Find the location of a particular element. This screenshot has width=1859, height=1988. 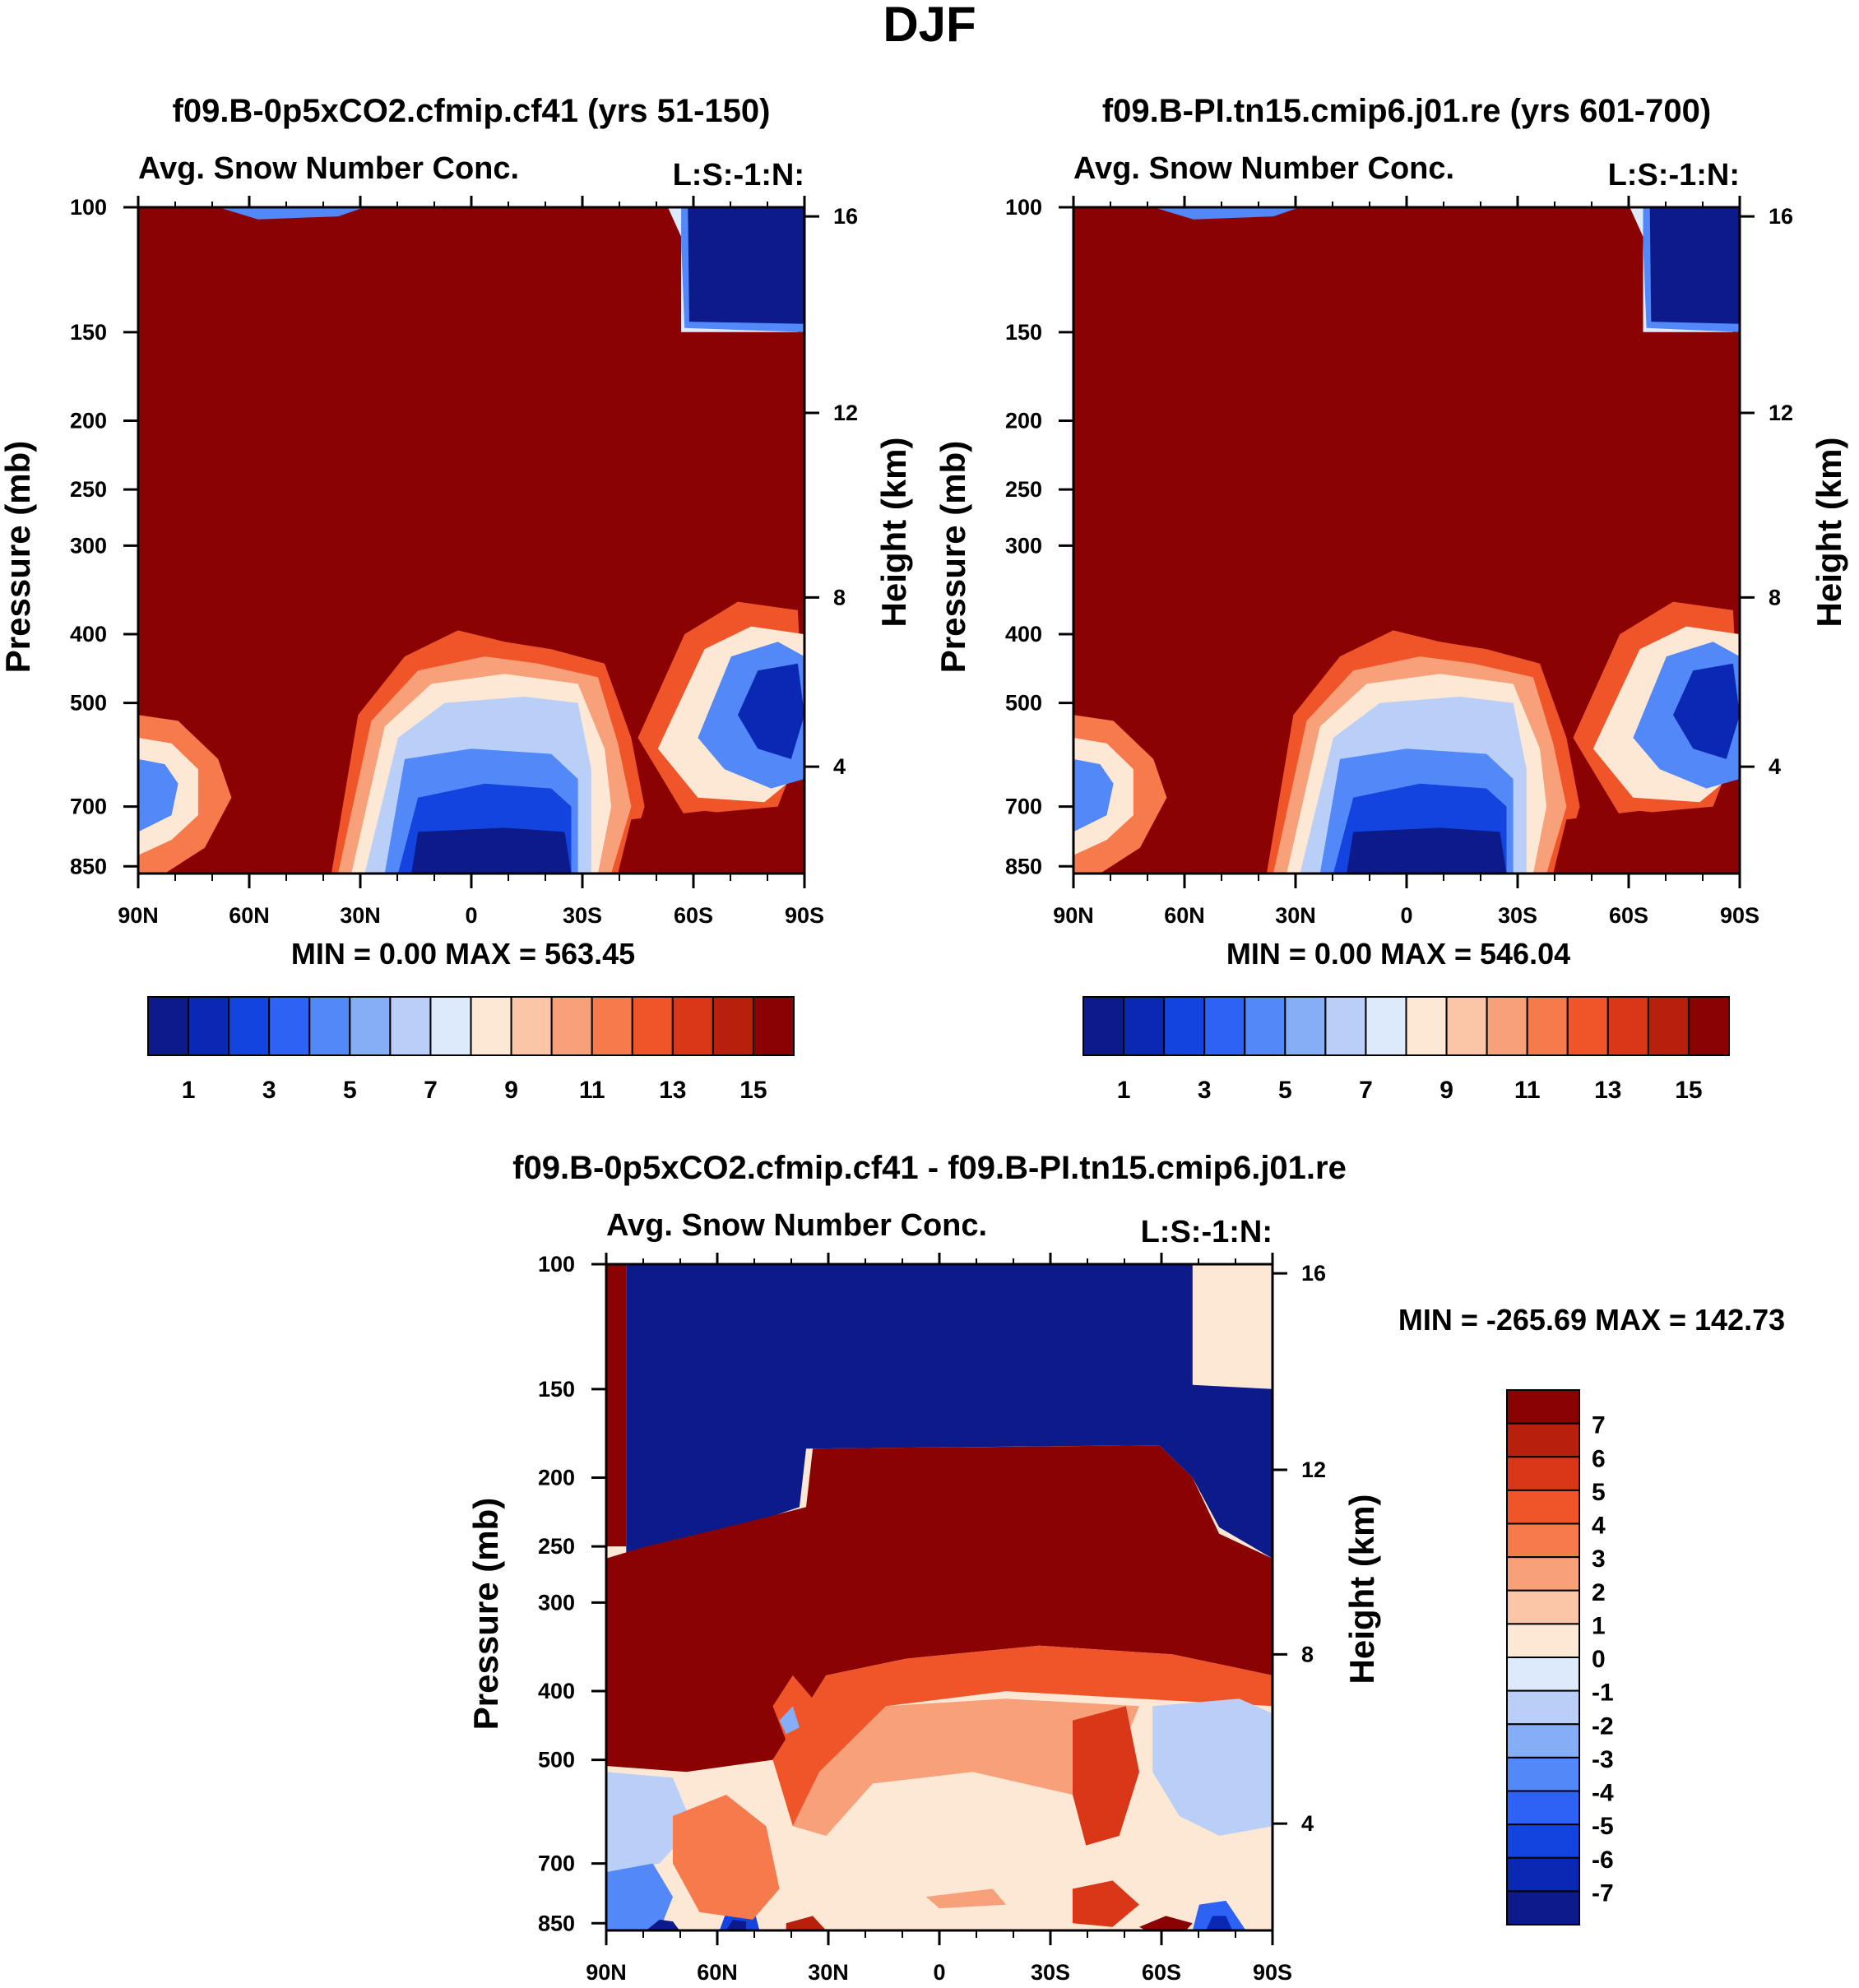

colorbar-label: -2 is located at coordinates (1603, 1726).